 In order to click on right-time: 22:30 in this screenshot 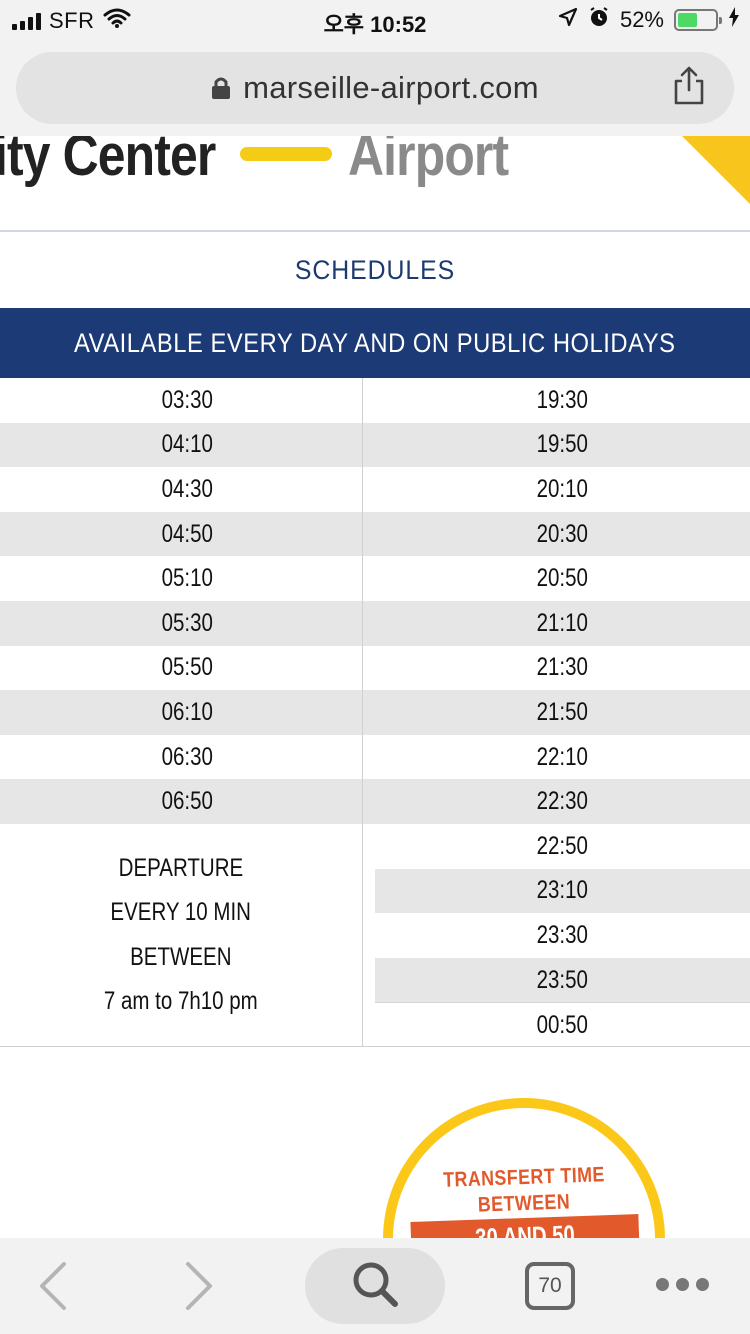, I will do `click(562, 801)`.